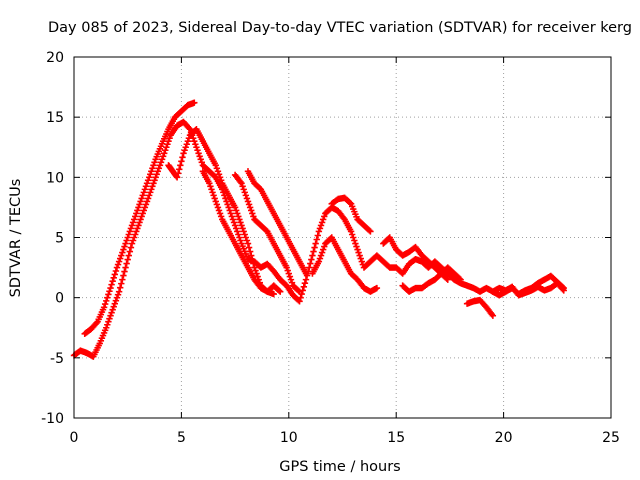  What do you see at coordinates (396, 438) in the screenshot?
I see `x-tick-label: 15` at bounding box center [396, 438].